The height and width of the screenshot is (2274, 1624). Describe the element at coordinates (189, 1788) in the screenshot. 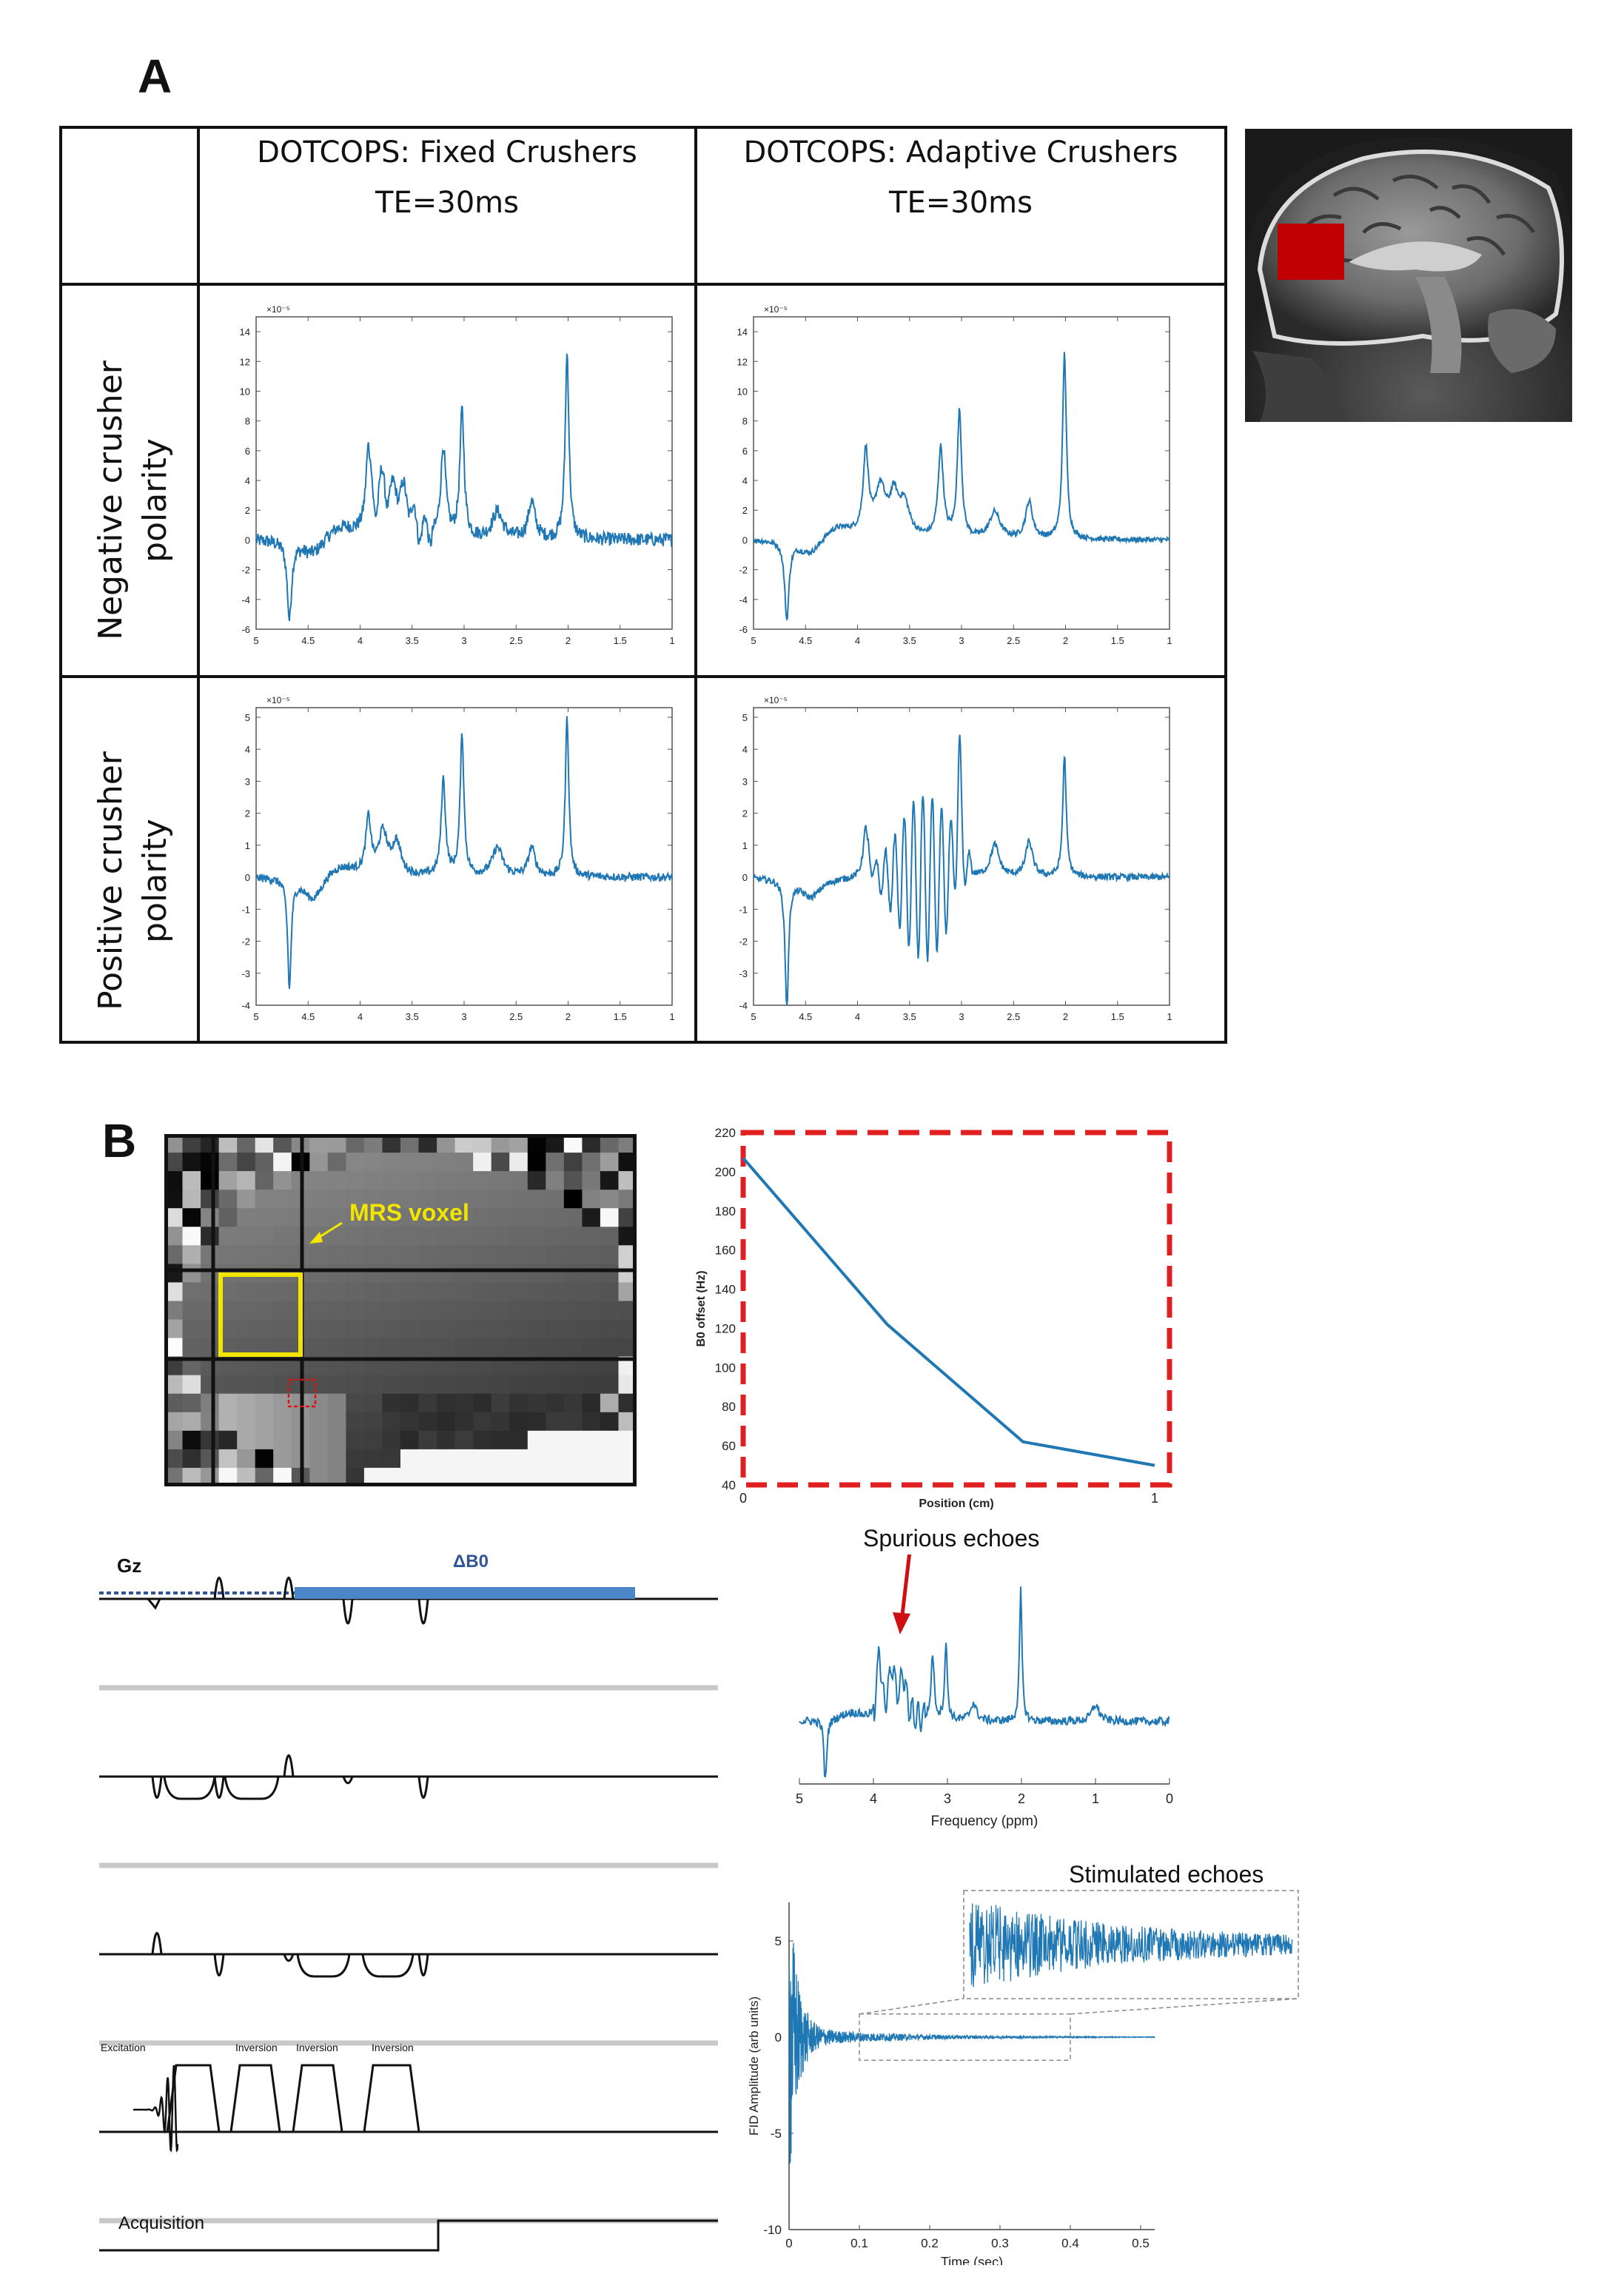

I see `gy-crusher` at that location.